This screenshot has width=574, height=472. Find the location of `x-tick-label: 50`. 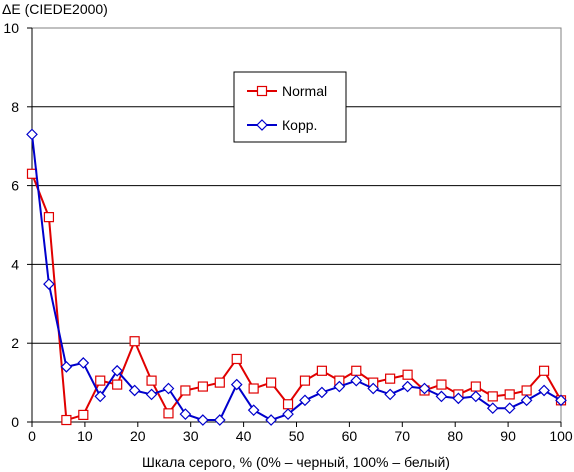

x-tick-label: 50 is located at coordinates (297, 436).